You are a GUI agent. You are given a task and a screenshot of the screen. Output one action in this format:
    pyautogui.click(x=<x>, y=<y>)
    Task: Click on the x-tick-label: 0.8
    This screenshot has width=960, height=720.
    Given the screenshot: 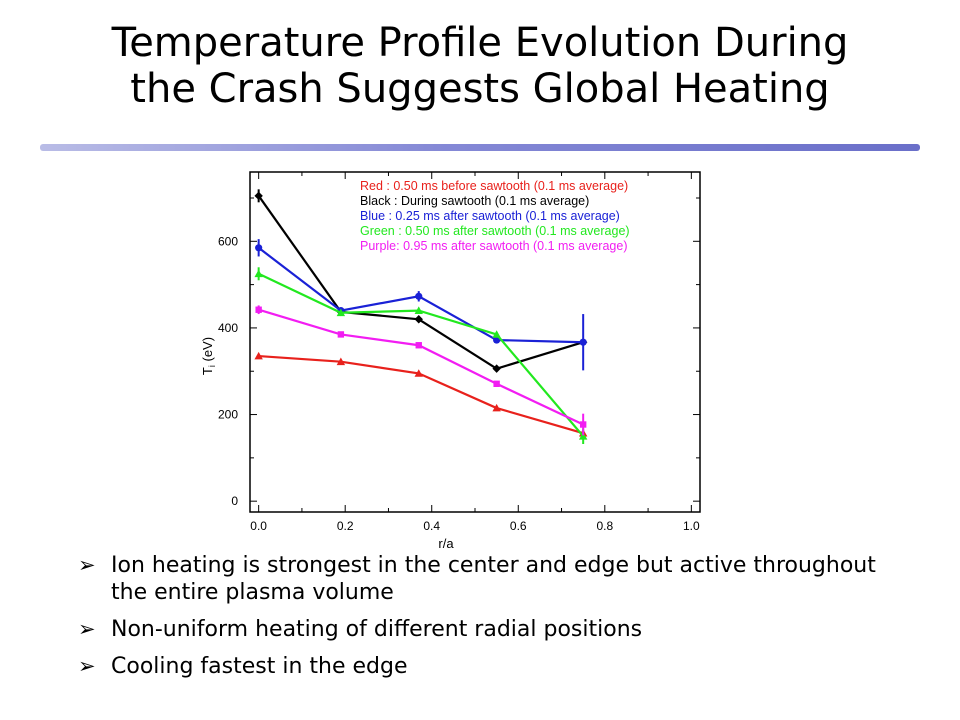 What is the action you would take?
    pyautogui.click(x=604, y=526)
    